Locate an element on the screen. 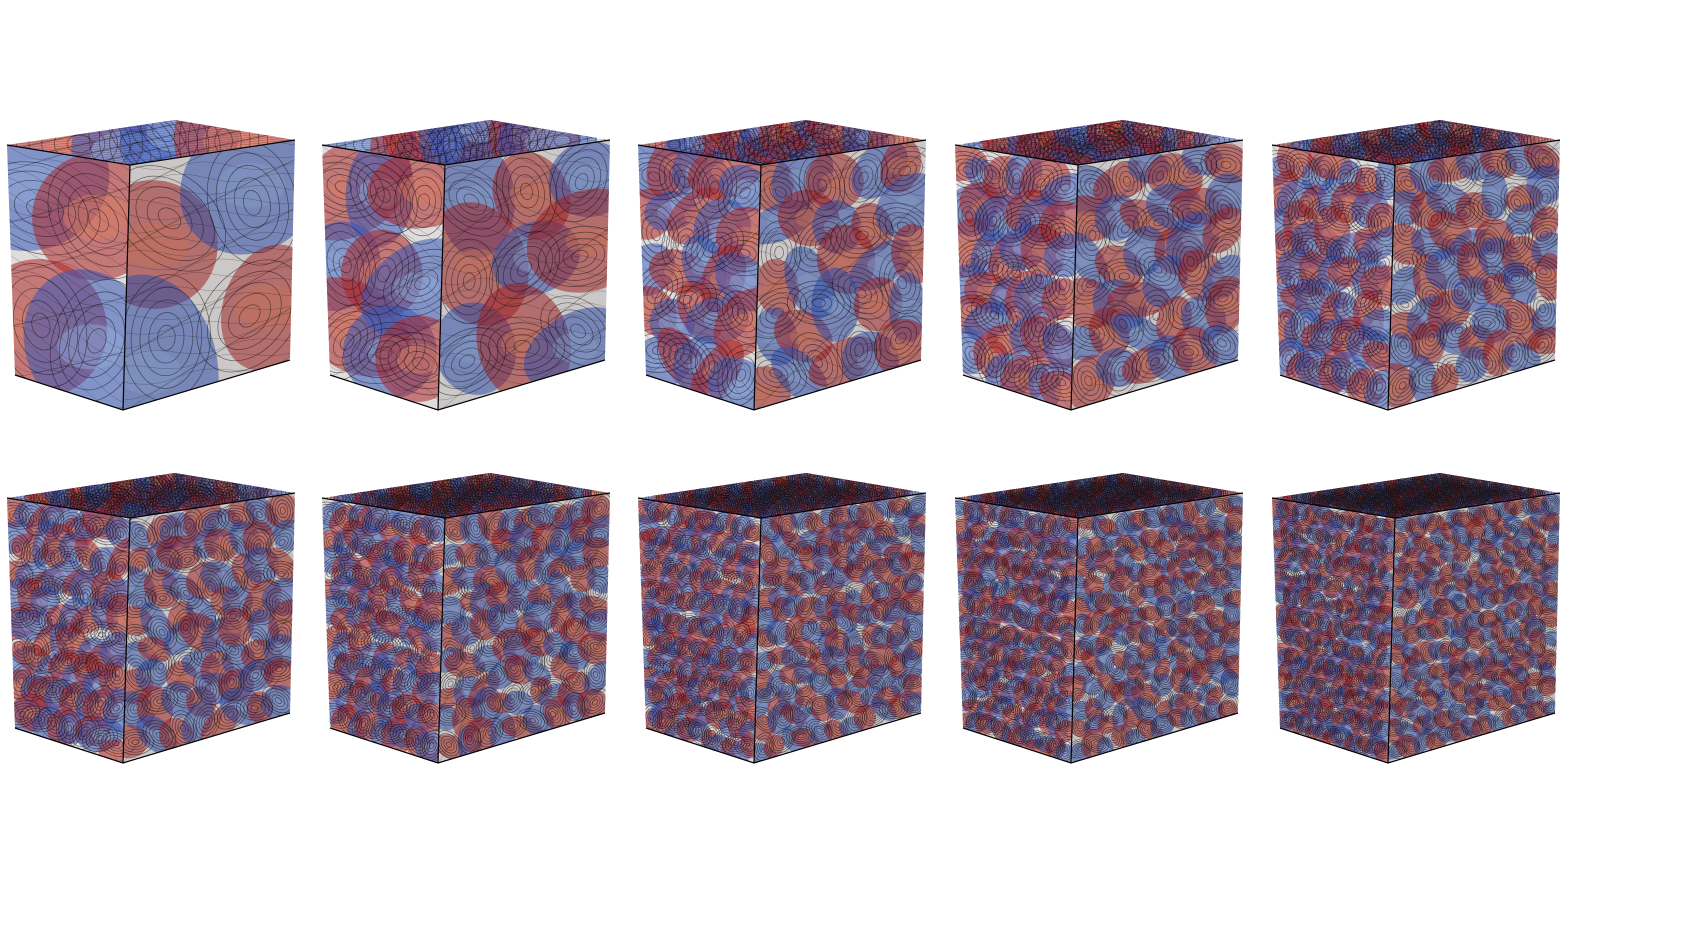 The image size is (1689, 950). cube-visualization-r2c1 is located at coordinates (155, 618).